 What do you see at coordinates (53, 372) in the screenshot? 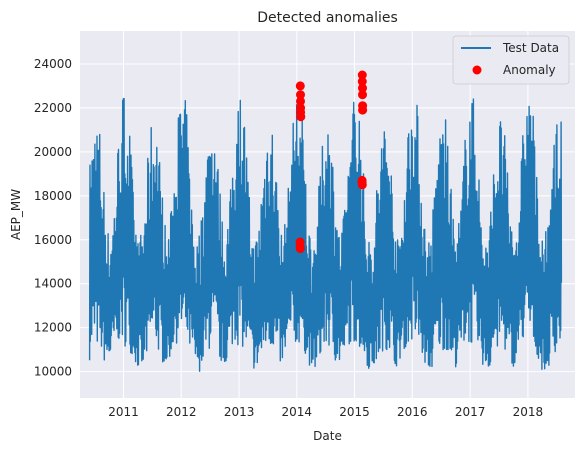
I see `y-tick-label: 10000` at bounding box center [53, 372].